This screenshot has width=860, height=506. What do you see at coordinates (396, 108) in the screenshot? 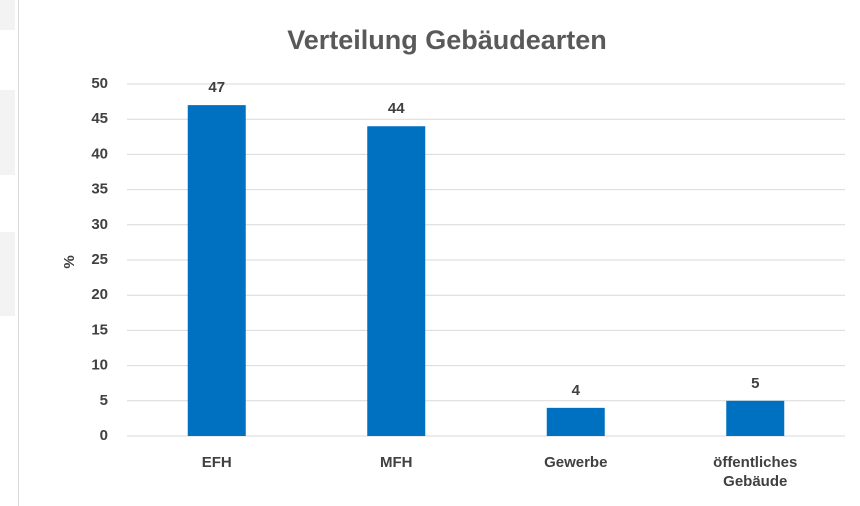
I see `data-label: 44` at bounding box center [396, 108].